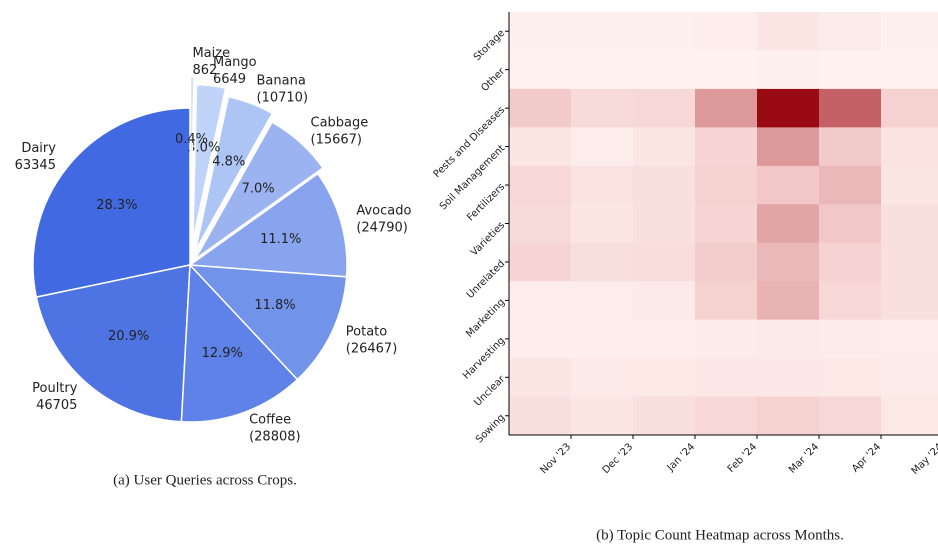 This screenshot has height=547, width=938. Describe the element at coordinates (55, 387) in the screenshot. I see `slice-name: Poultry` at that location.